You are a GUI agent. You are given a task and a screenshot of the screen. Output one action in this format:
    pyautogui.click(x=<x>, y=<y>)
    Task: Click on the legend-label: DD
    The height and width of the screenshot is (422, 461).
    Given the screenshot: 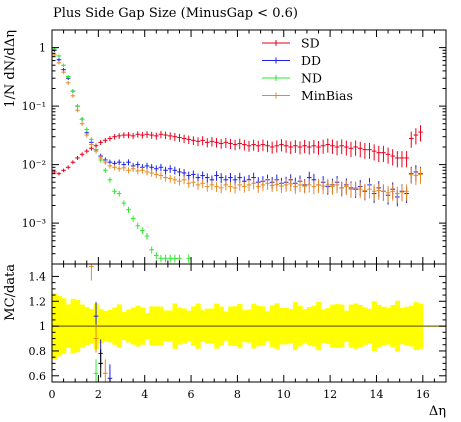 What is the action you would take?
    pyautogui.click(x=311, y=60)
    